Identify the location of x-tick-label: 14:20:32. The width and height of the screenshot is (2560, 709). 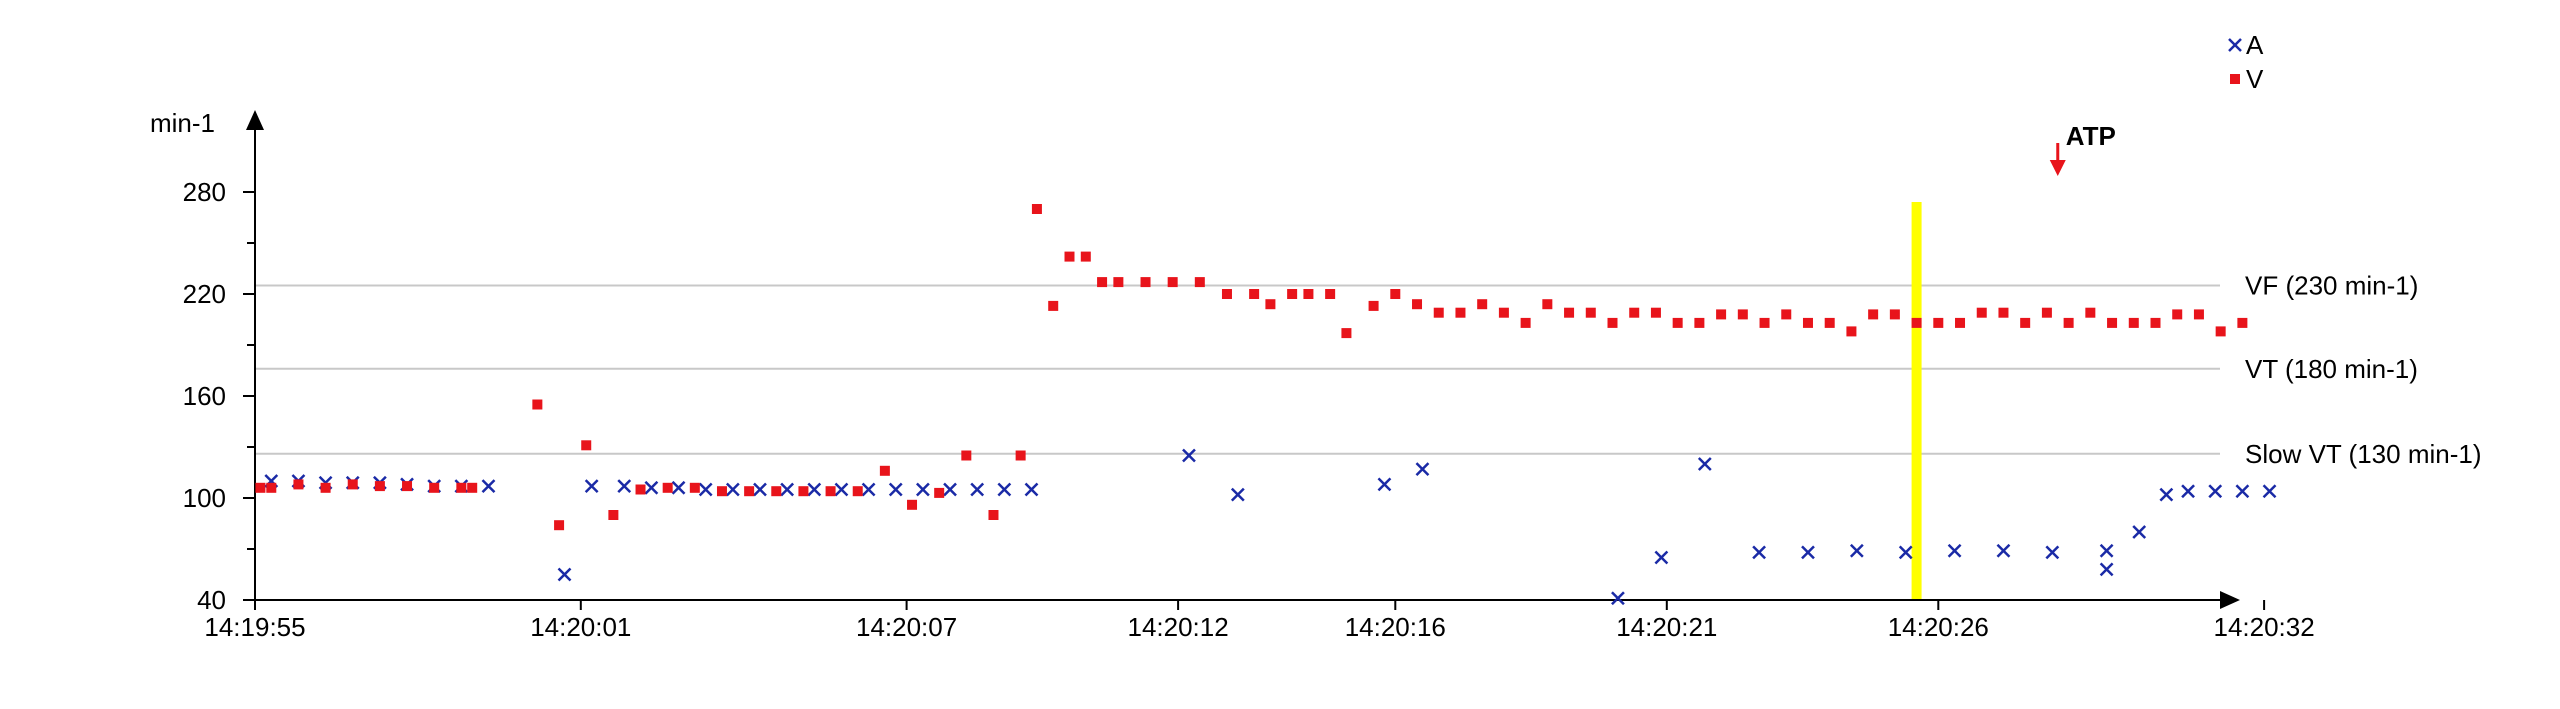
(2263, 627).